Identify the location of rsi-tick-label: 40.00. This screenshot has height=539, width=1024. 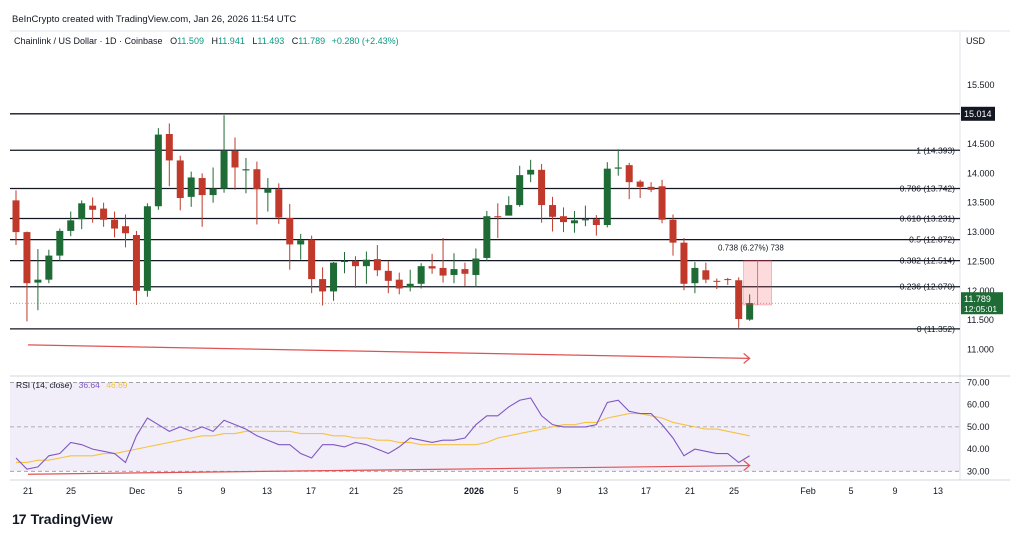
(978, 449).